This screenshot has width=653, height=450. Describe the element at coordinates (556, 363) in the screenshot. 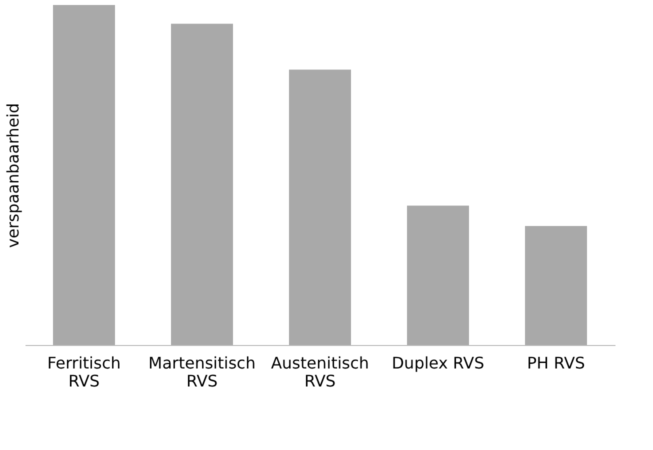

I see `x-tick-label: PH RVS` at that location.